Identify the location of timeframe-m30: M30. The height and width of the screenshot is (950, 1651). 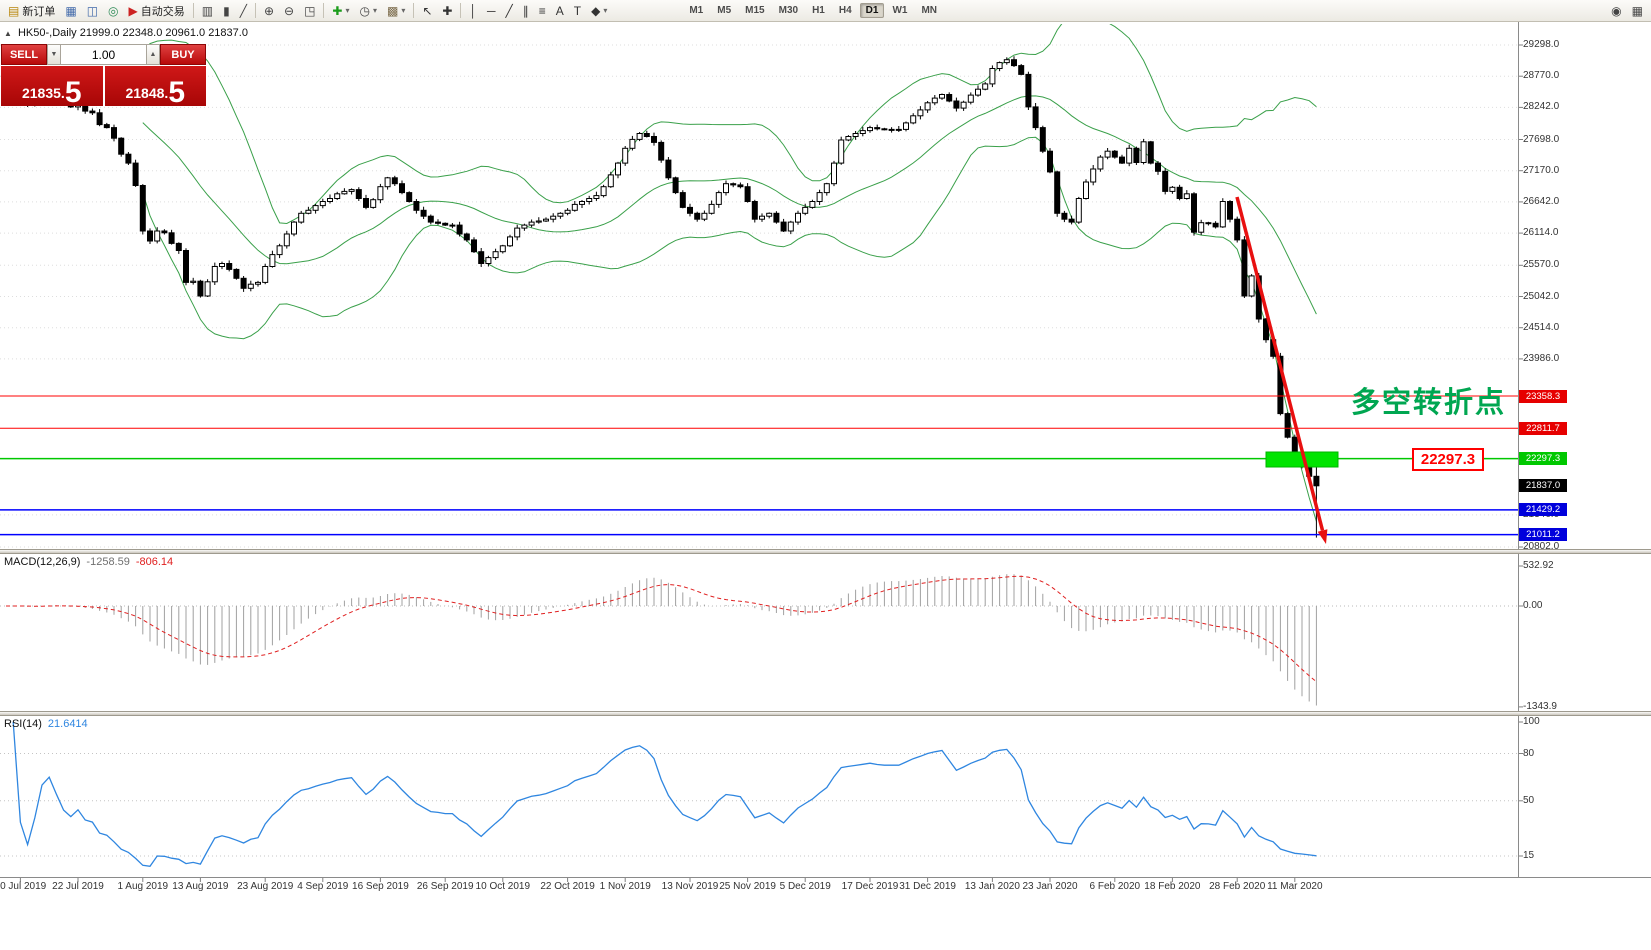
(788, 10).